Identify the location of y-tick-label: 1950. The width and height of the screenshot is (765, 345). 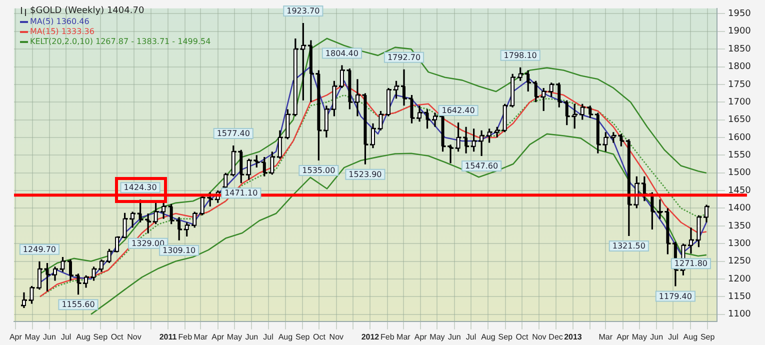
(740, 14).